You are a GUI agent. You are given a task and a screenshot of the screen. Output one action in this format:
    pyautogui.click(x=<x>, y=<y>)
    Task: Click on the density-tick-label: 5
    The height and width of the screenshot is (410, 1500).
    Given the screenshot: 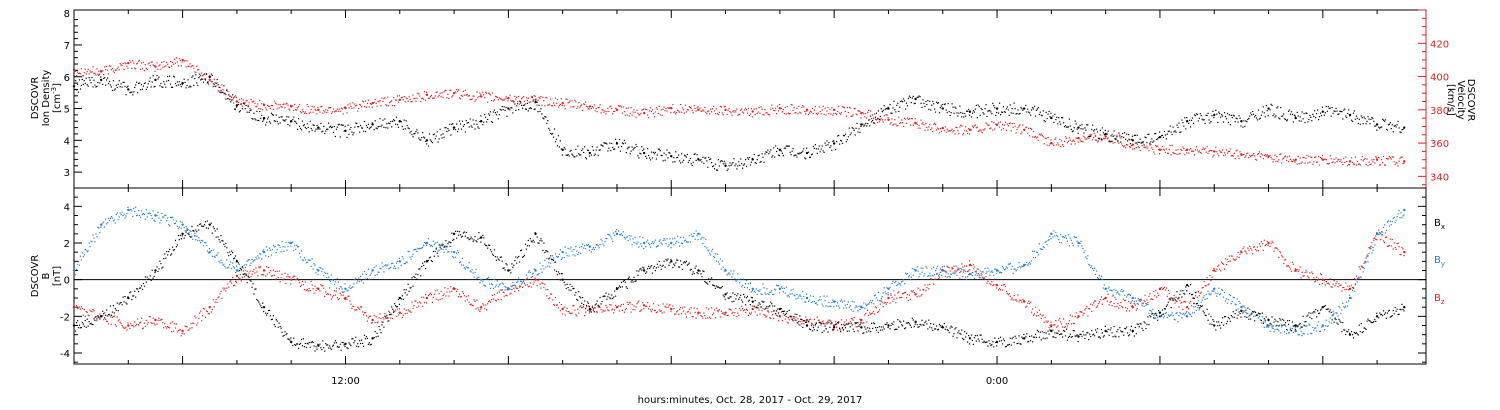 What is the action you would take?
    pyautogui.click(x=67, y=110)
    